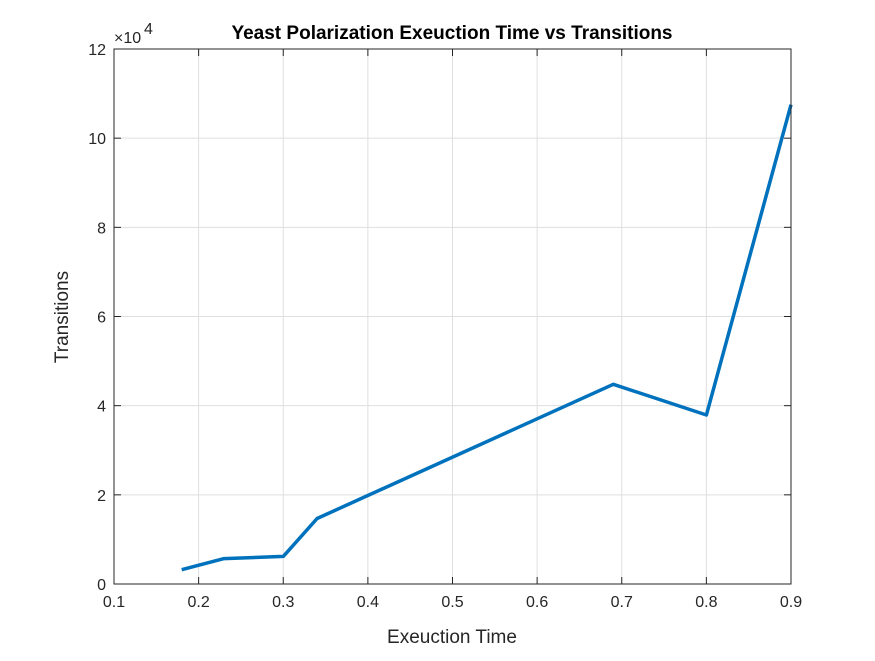 This screenshot has height=661, width=875. I want to click on y-tick-labels: 0 2 4 6 8 10 12, so click(97, 318).